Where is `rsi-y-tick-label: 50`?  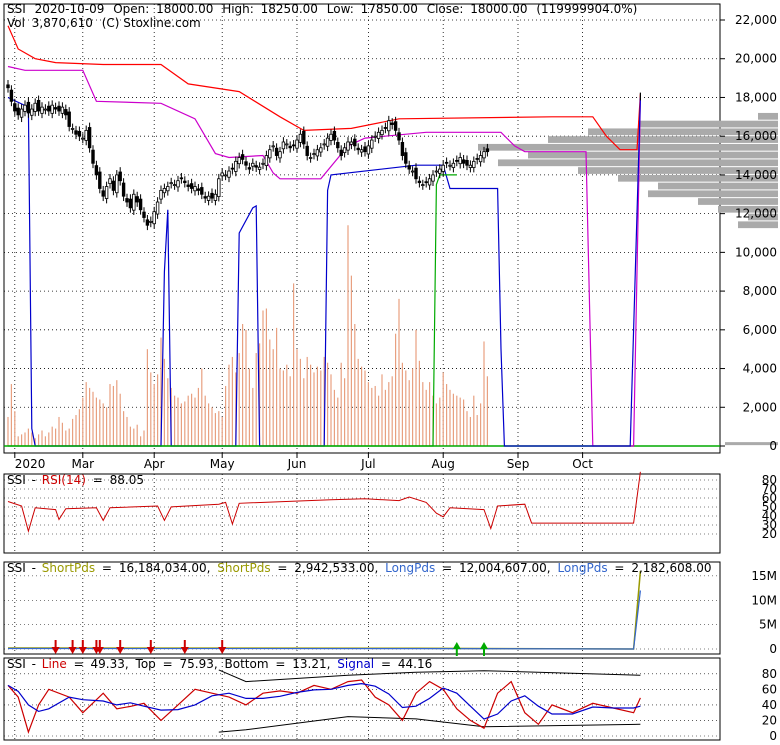
rsi-y-tick-label: 50 is located at coordinates (769, 507).